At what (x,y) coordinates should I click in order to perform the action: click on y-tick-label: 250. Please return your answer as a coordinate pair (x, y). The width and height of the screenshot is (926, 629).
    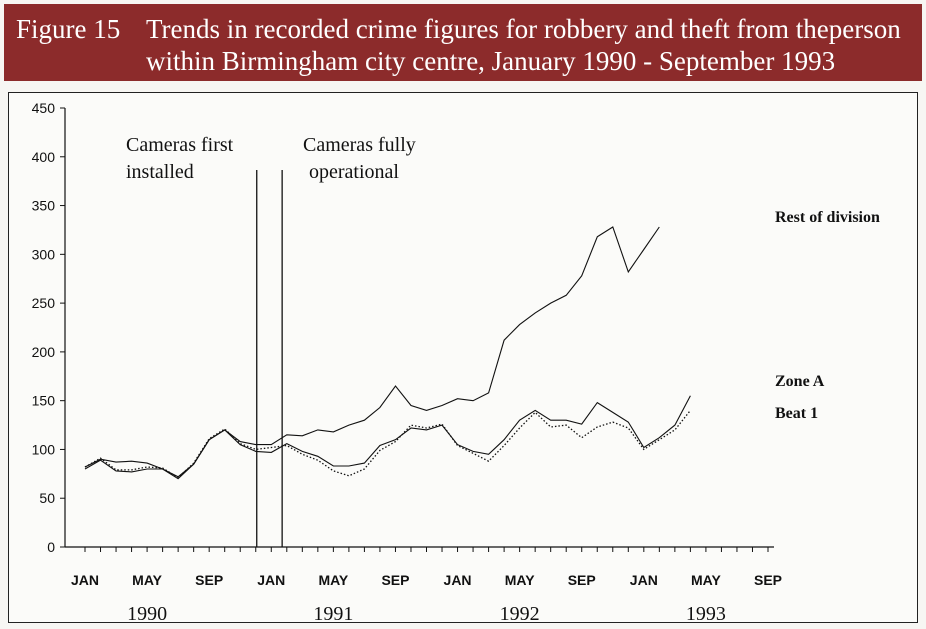
    Looking at the image, I should click on (44, 303).